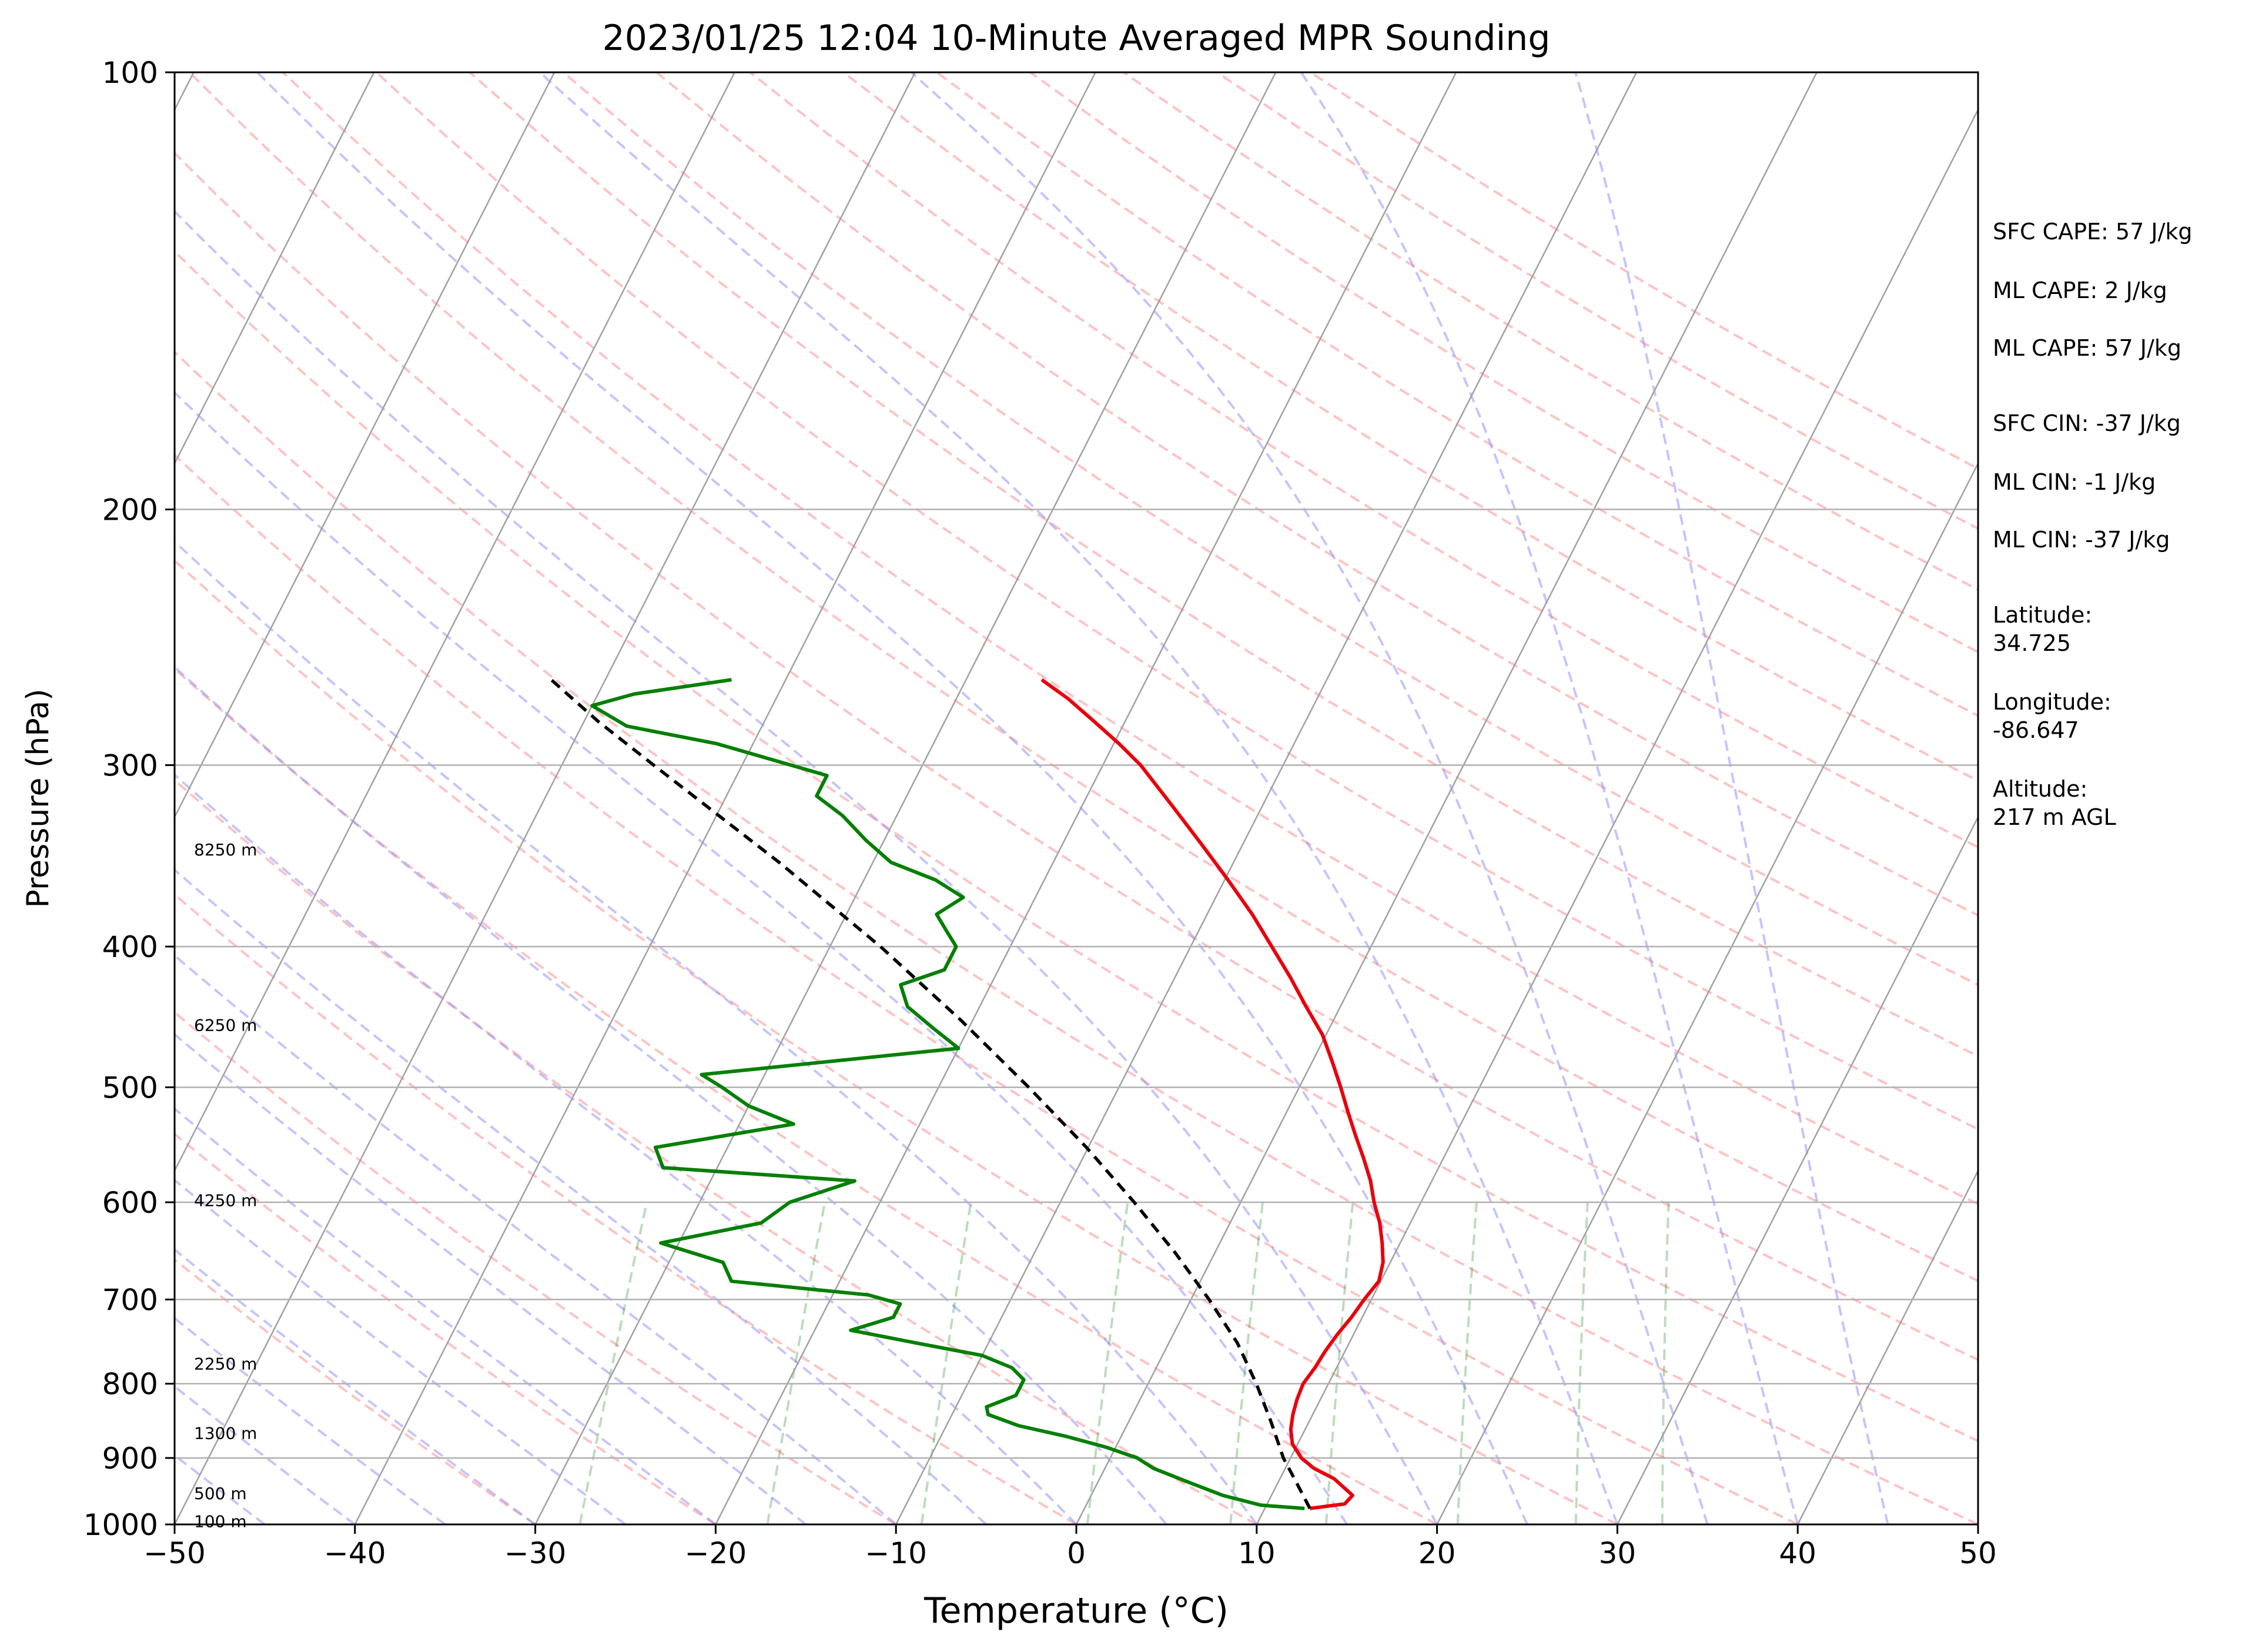 This screenshot has width=2242, height=1652. I want to click on x-tick-label: 10, so click(1257, 1553).